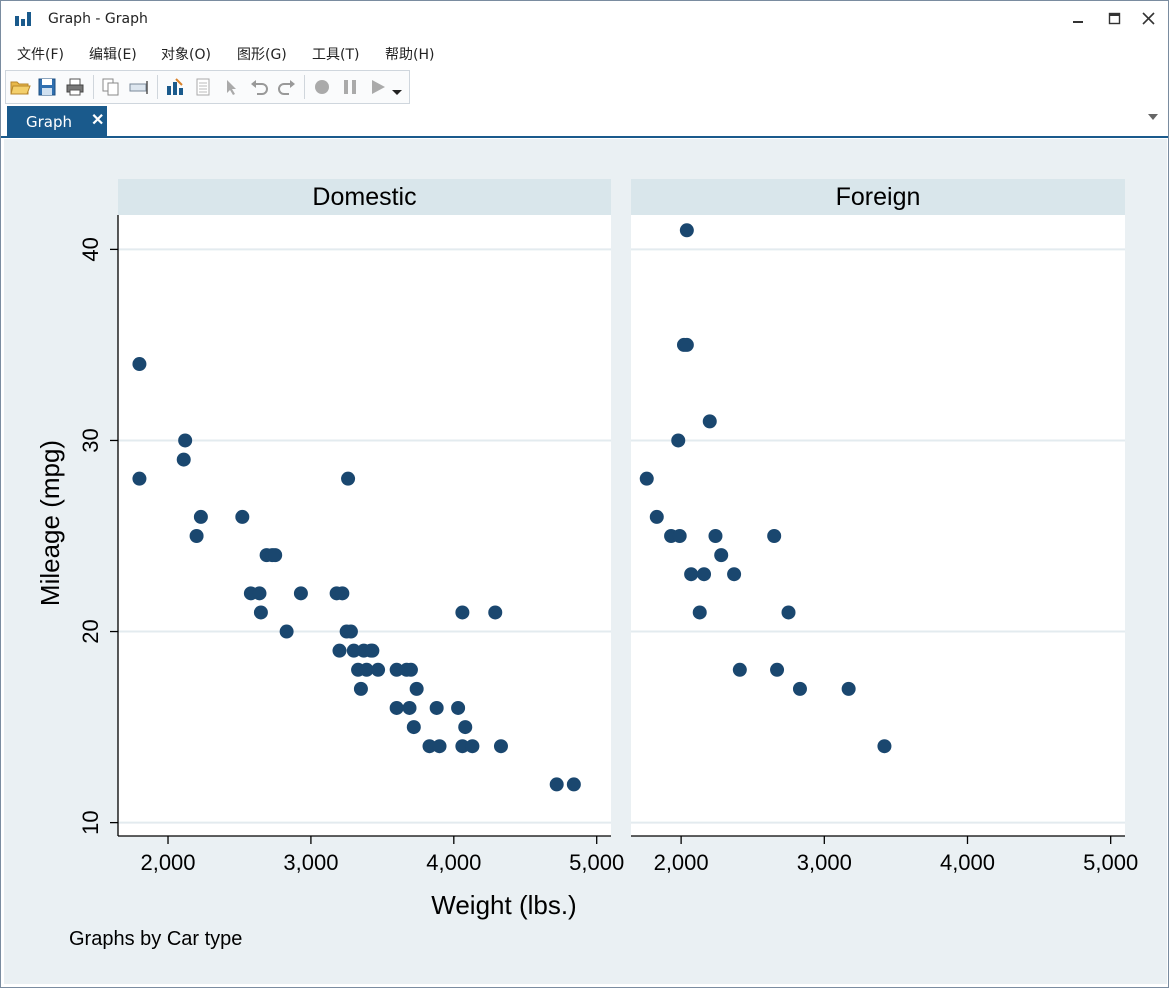 This screenshot has width=1169, height=988. I want to click on document-tab-strip: Graph ✕, so click(584, 122).